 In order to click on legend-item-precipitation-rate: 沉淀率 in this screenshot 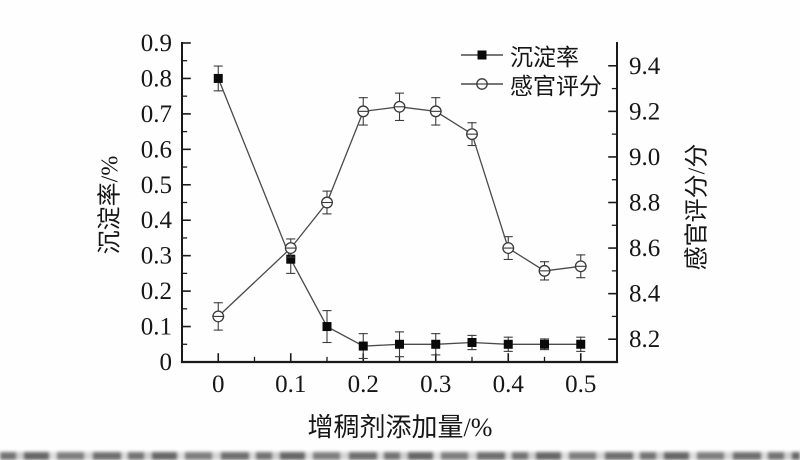, I will do `click(531, 55)`.